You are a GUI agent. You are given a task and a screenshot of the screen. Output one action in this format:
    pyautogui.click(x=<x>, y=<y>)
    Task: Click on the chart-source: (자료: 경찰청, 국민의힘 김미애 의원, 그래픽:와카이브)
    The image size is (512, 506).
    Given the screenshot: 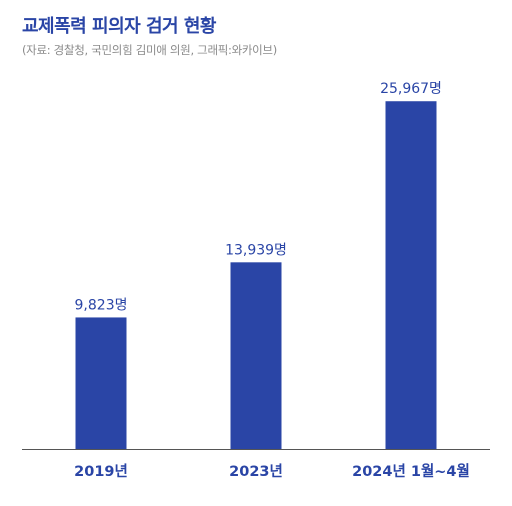 What is the action you would take?
    pyautogui.click(x=149, y=50)
    